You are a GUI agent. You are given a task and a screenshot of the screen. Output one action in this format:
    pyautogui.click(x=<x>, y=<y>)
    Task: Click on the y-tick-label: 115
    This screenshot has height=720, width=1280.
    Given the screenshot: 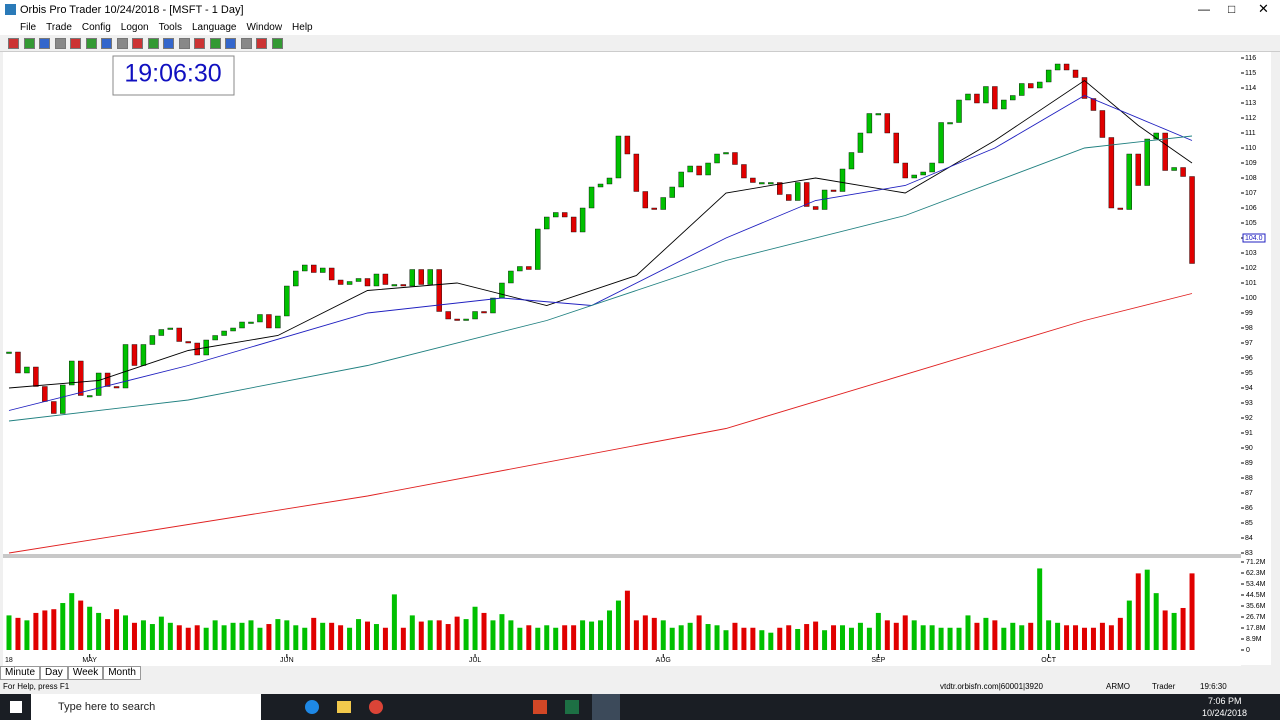 What is the action you would take?
    pyautogui.click(x=1250, y=73)
    